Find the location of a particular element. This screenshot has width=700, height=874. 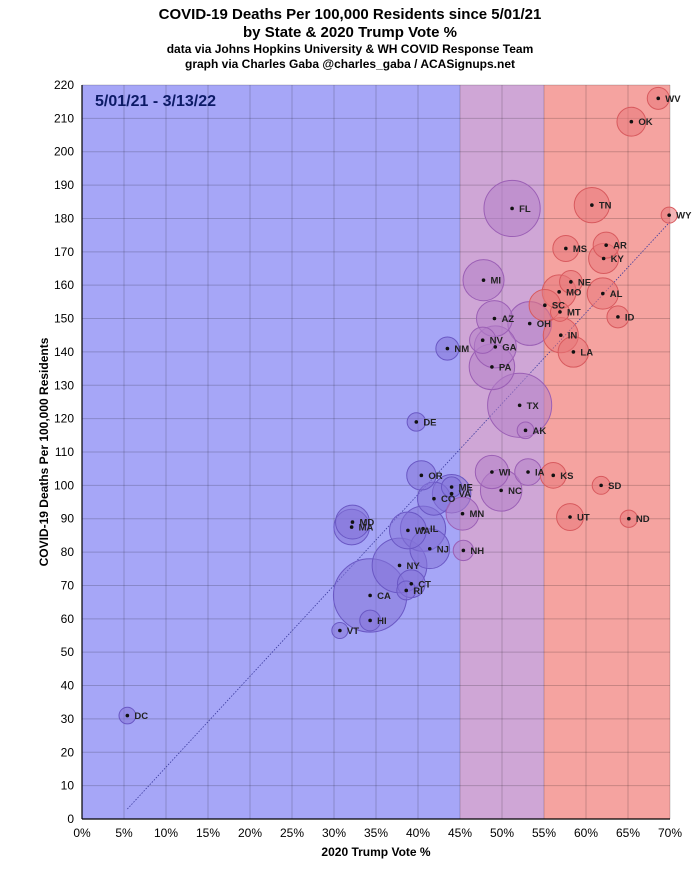

point-ma is located at coordinates (351, 527).